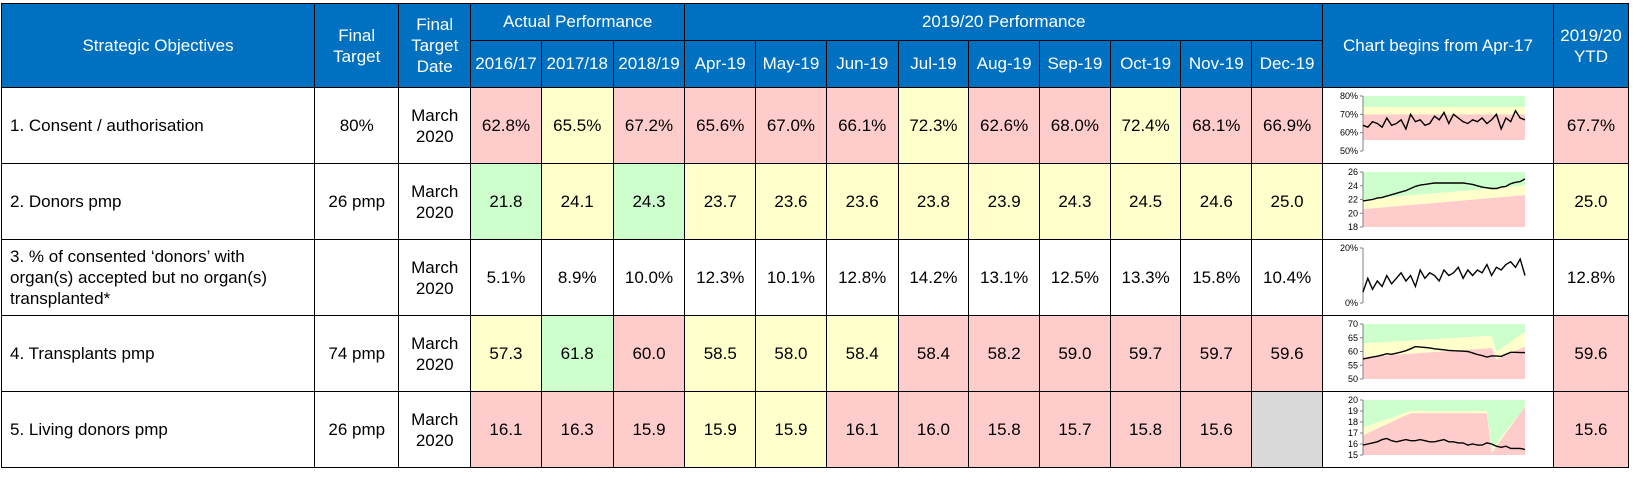 The height and width of the screenshot is (493, 1633). What do you see at coordinates (1004, 353) in the screenshot?
I see `month-value: 58.2` at bounding box center [1004, 353].